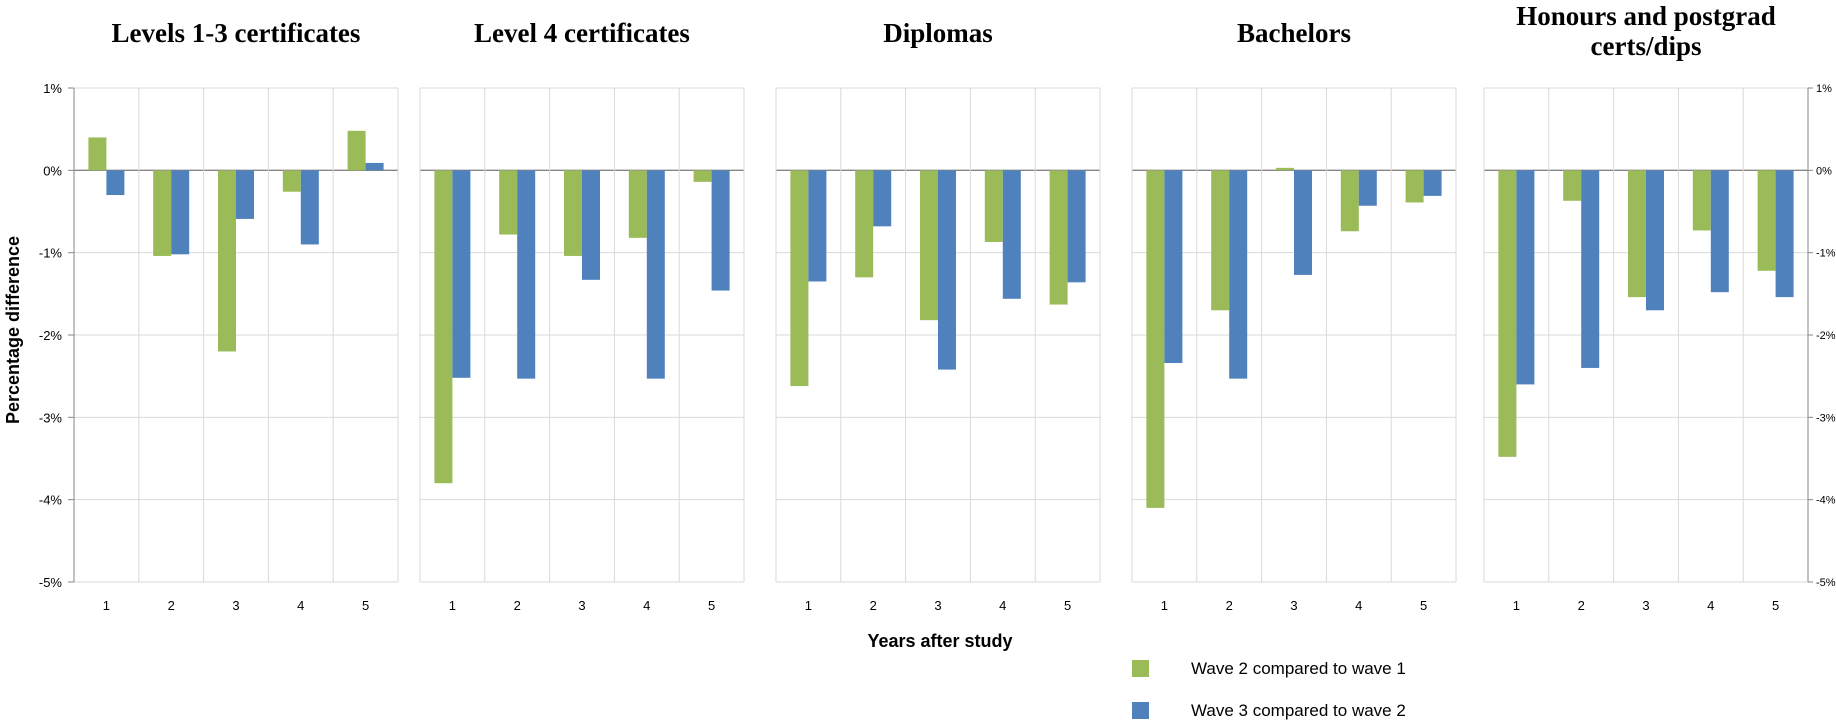  I want to click on bar-panel1-series2-cat5, so click(374, 166).